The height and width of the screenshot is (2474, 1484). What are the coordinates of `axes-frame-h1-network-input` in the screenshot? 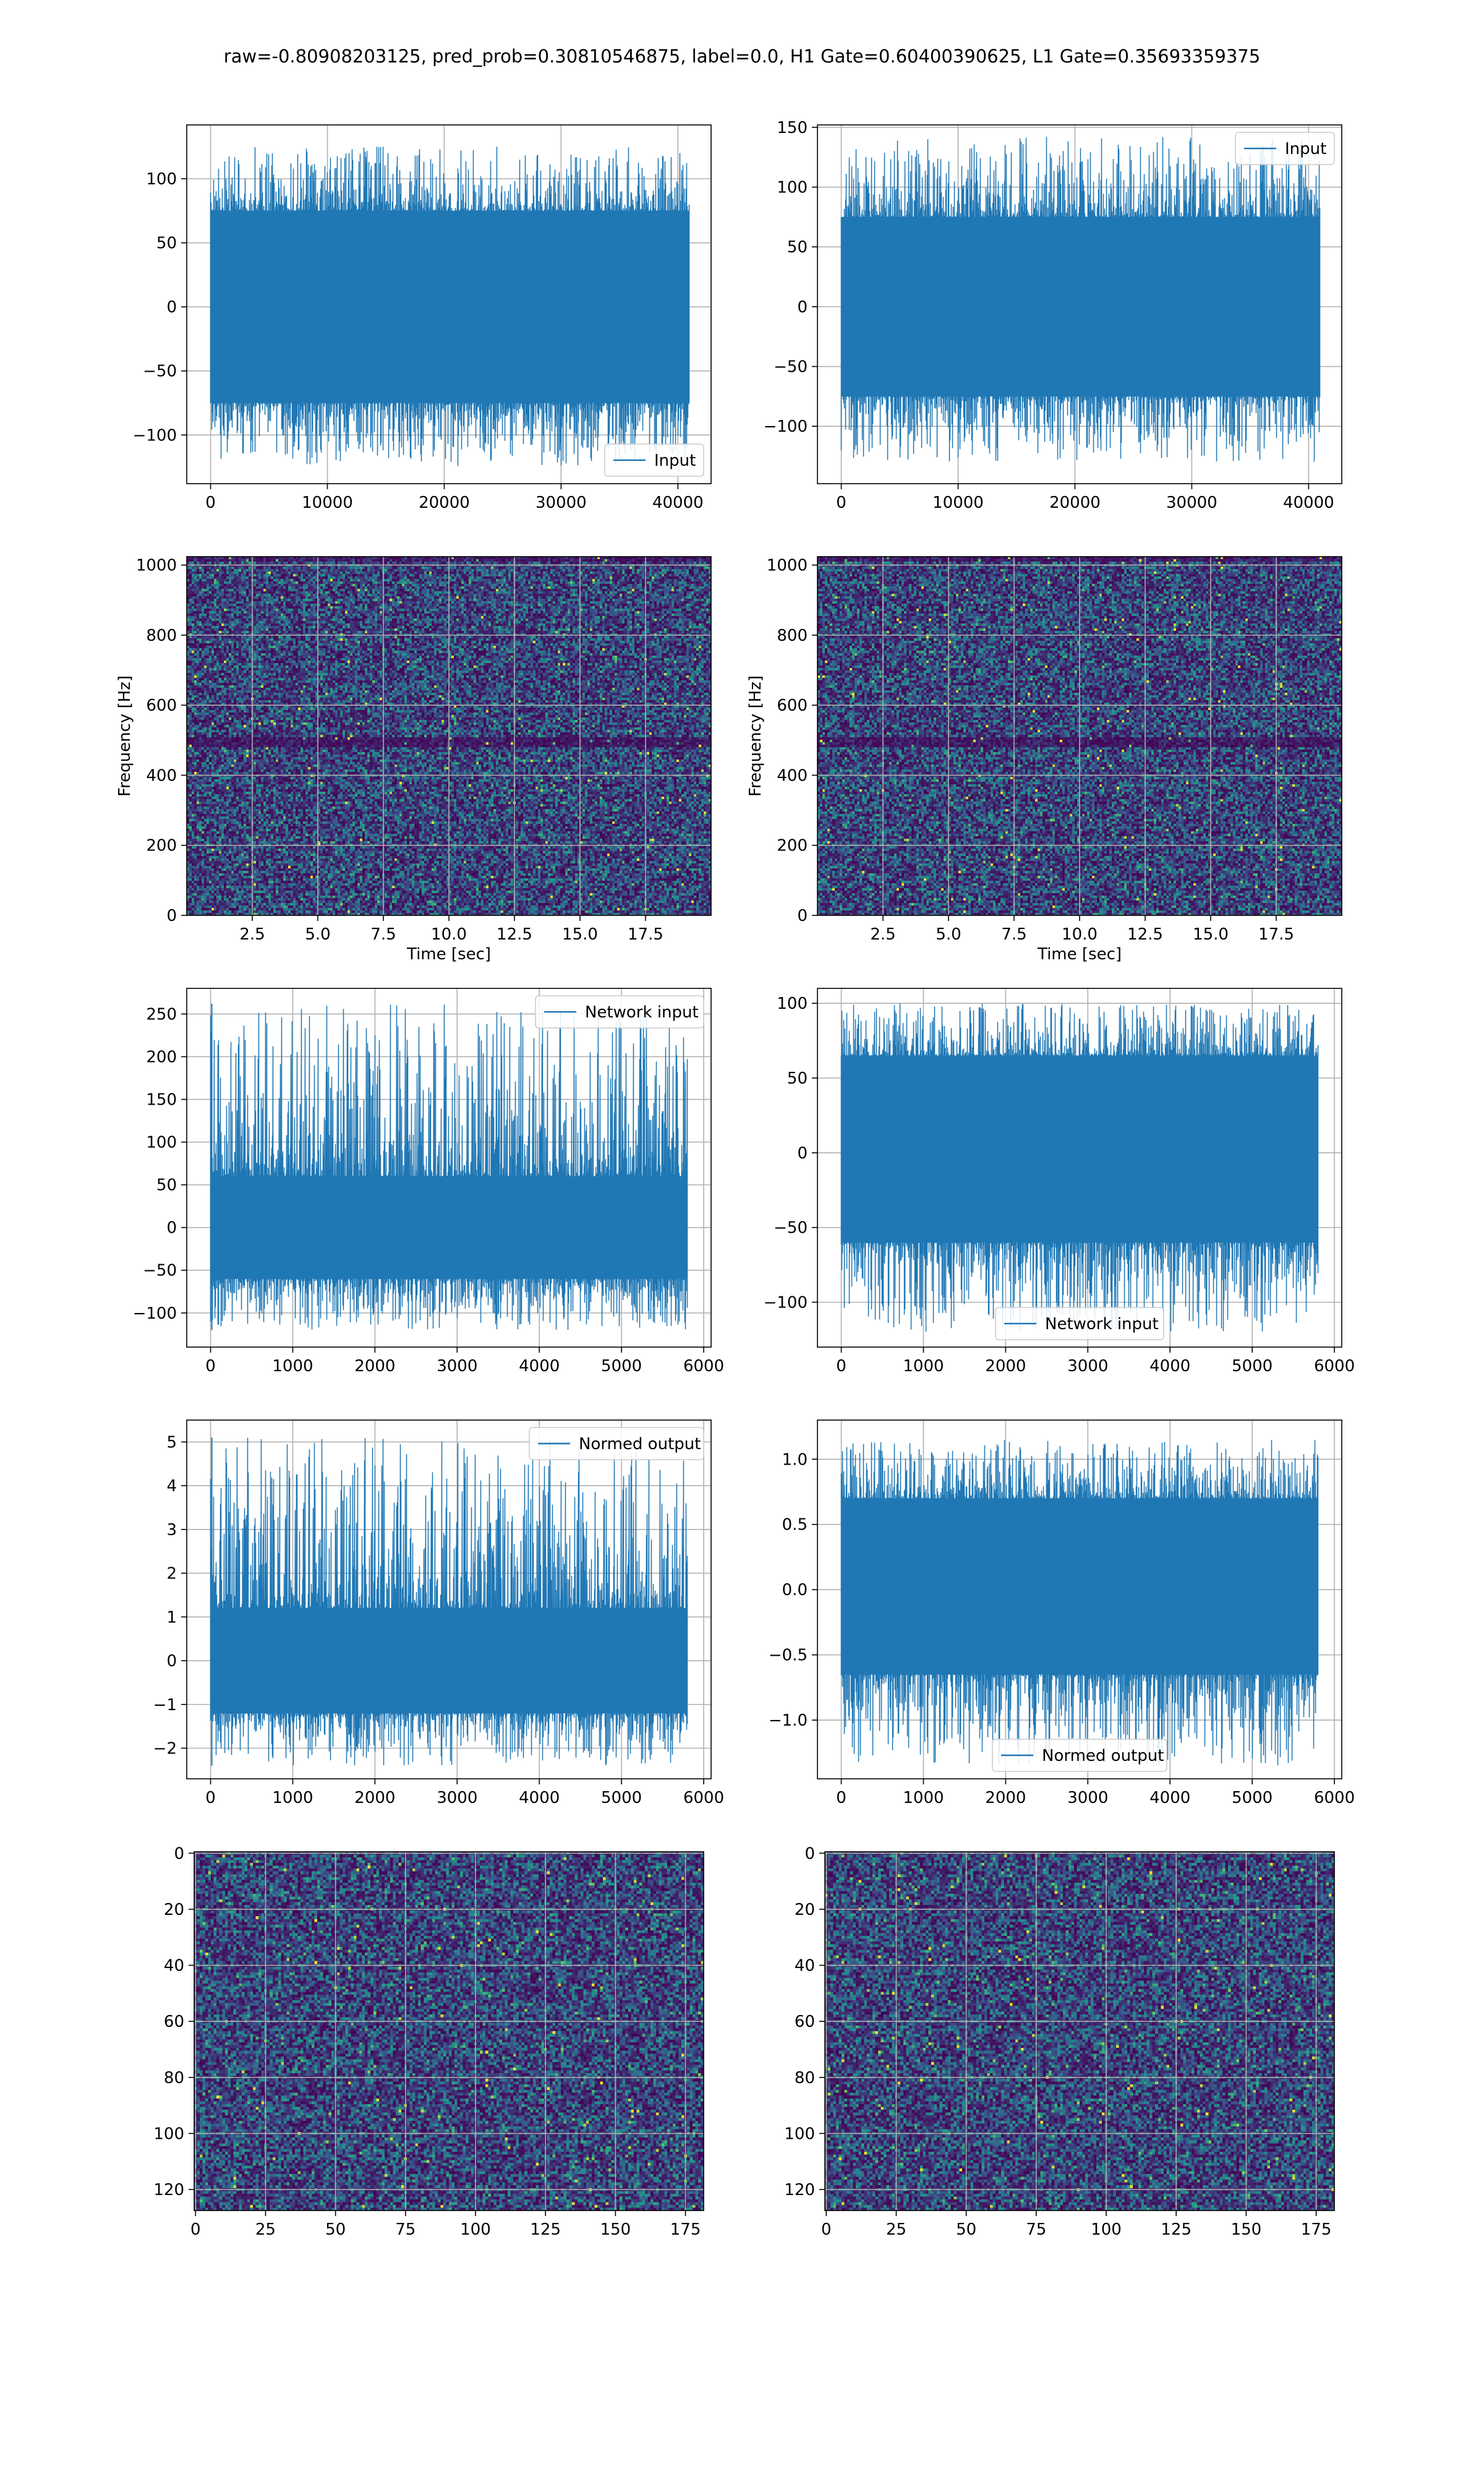 It's located at (449, 1168).